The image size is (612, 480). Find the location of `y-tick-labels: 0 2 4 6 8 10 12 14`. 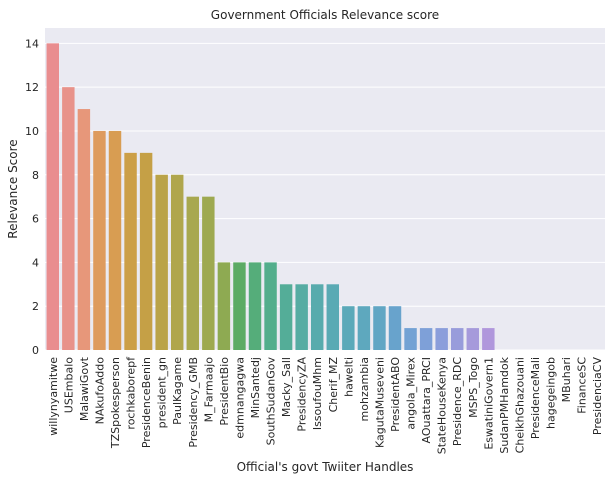

y-tick-labels: 0 2 4 6 8 10 12 14 is located at coordinates (32, 197).